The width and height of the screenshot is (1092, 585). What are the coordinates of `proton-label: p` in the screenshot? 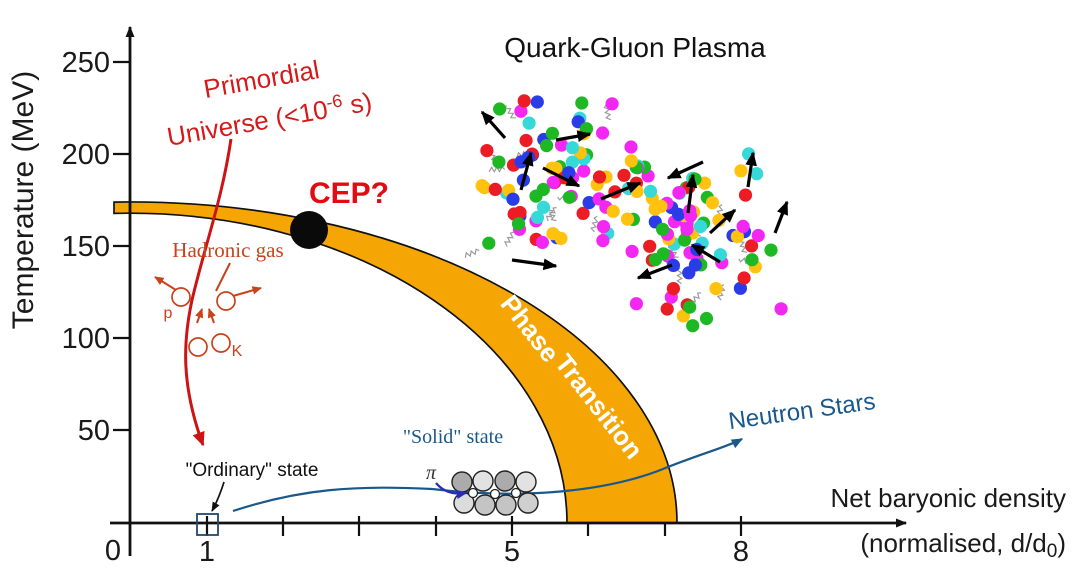 It's located at (168, 313).